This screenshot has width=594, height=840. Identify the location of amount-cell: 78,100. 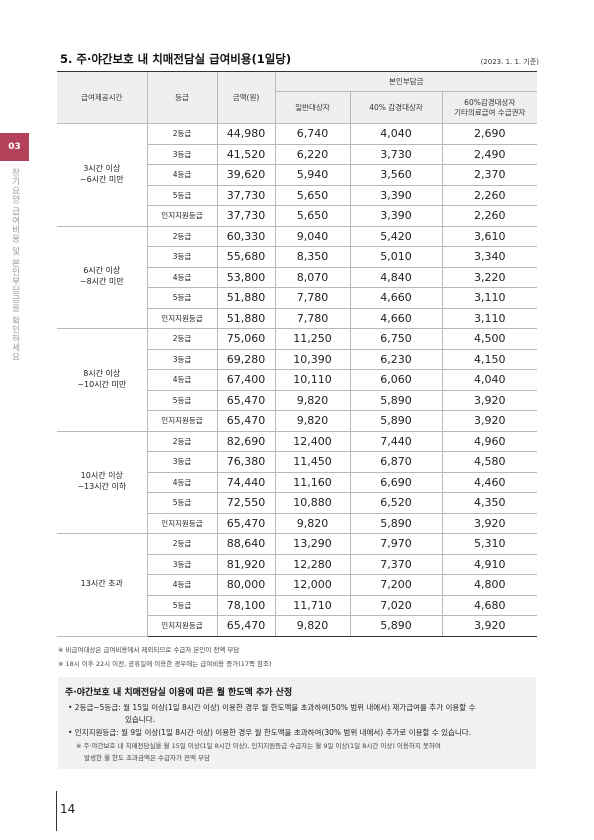
(246, 605).